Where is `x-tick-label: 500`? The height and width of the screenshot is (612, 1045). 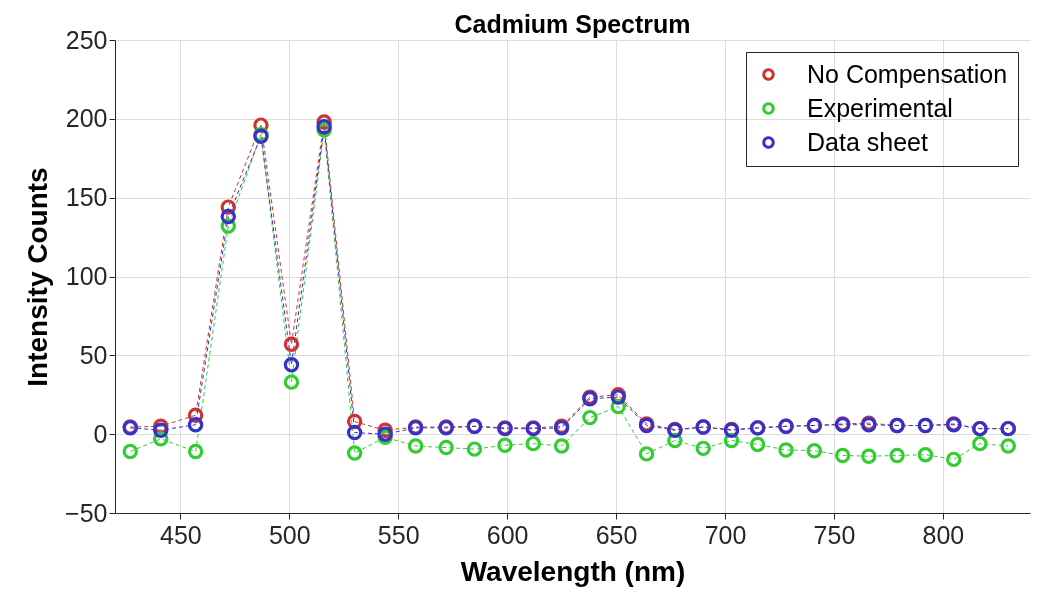
x-tick-label: 500 is located at coordinates (289, 534).